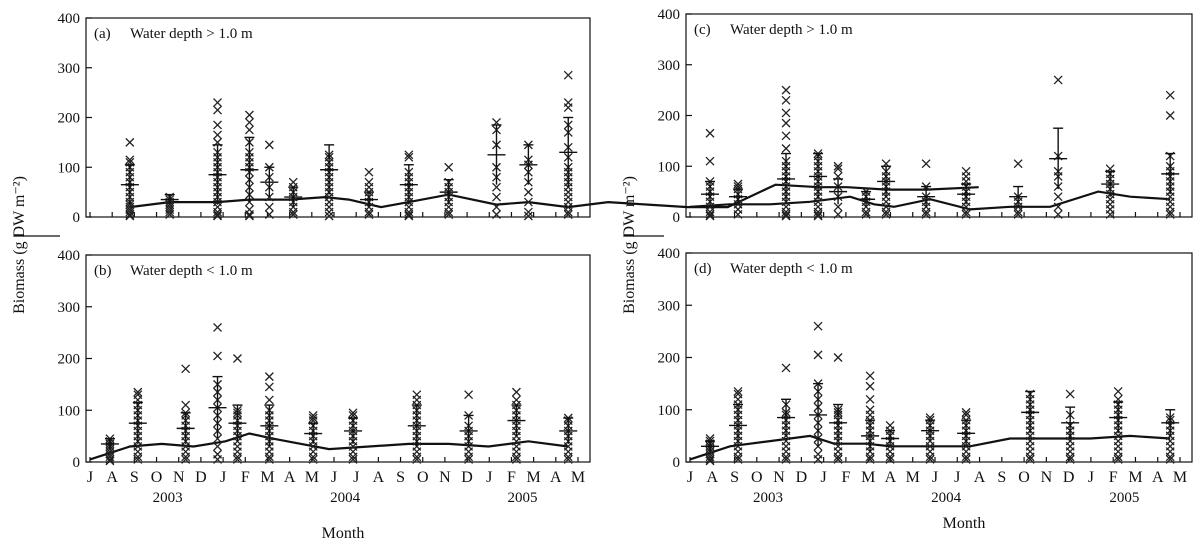  I want to click on x-tick-label: F, so click(511, 477).